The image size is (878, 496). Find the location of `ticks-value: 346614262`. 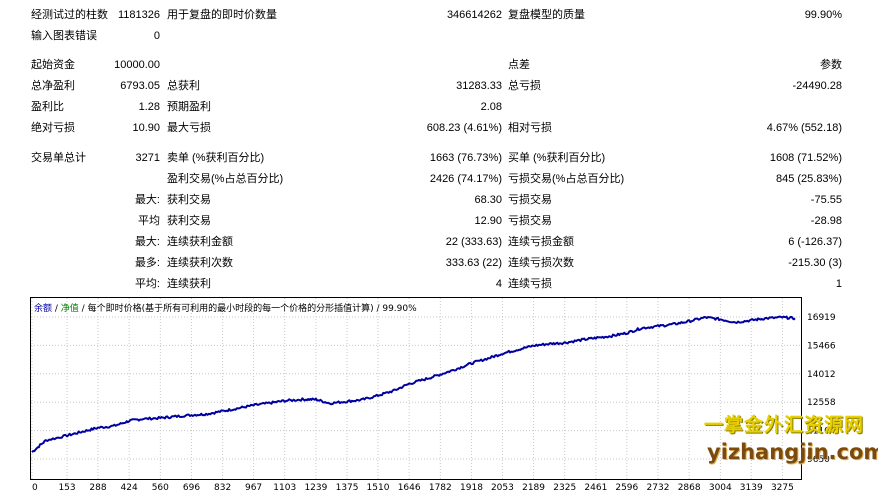

ticks-value: 346614262 is located at coordinates (474, 15).